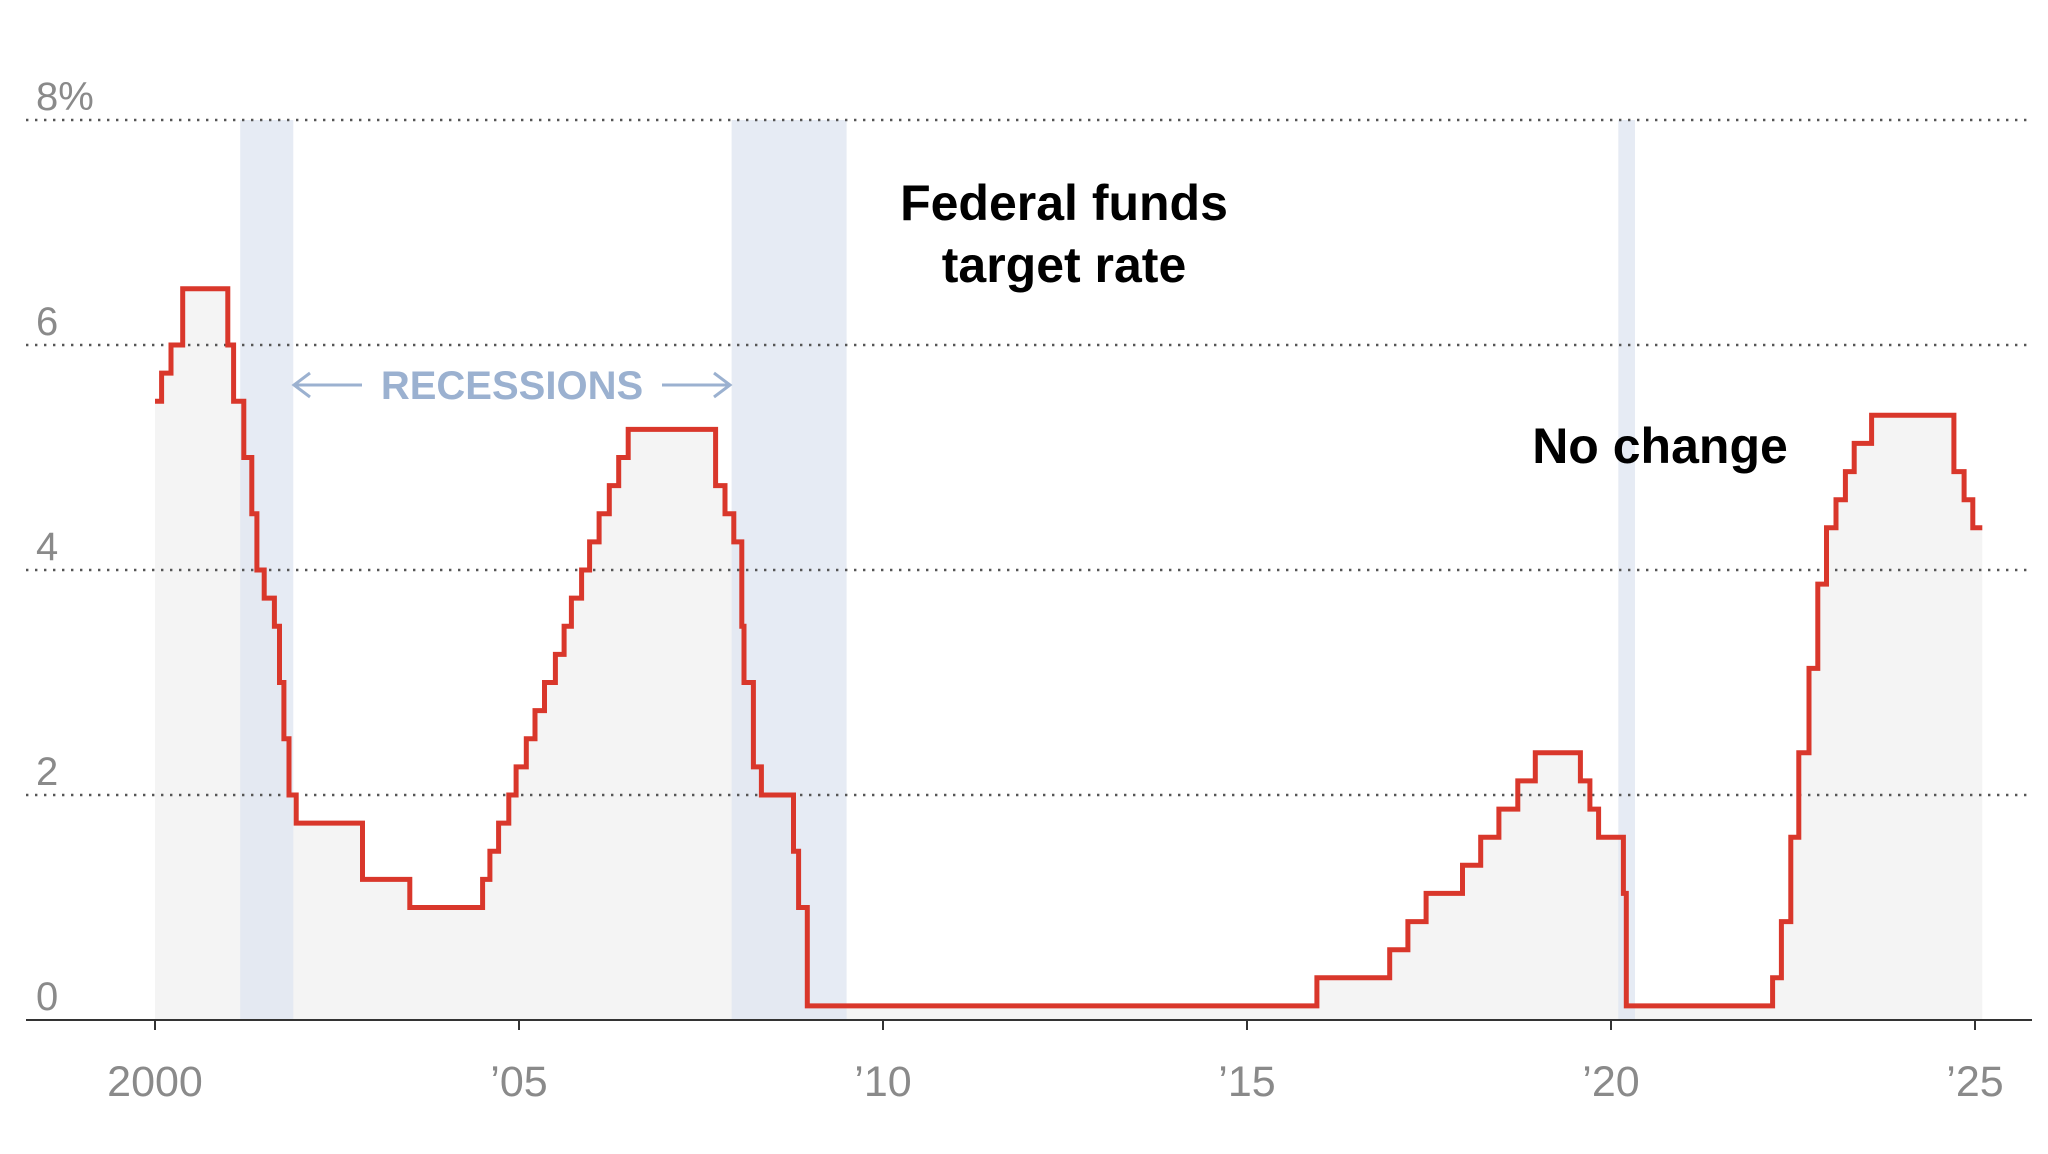  Describe the element at coordinates (882, 1082) in the screenshot. I see `x-tick-label-2010: ’10` at that location.